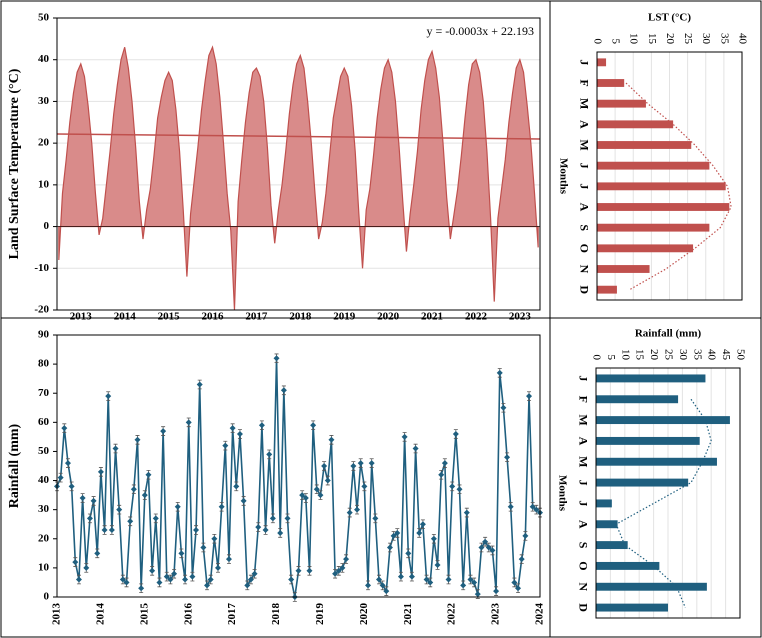 The width and height of the screenshot is (762, 638). Describe the element at coordinates (44, 393) in the screenshot. I see `y-tick-label: 70` at that location.